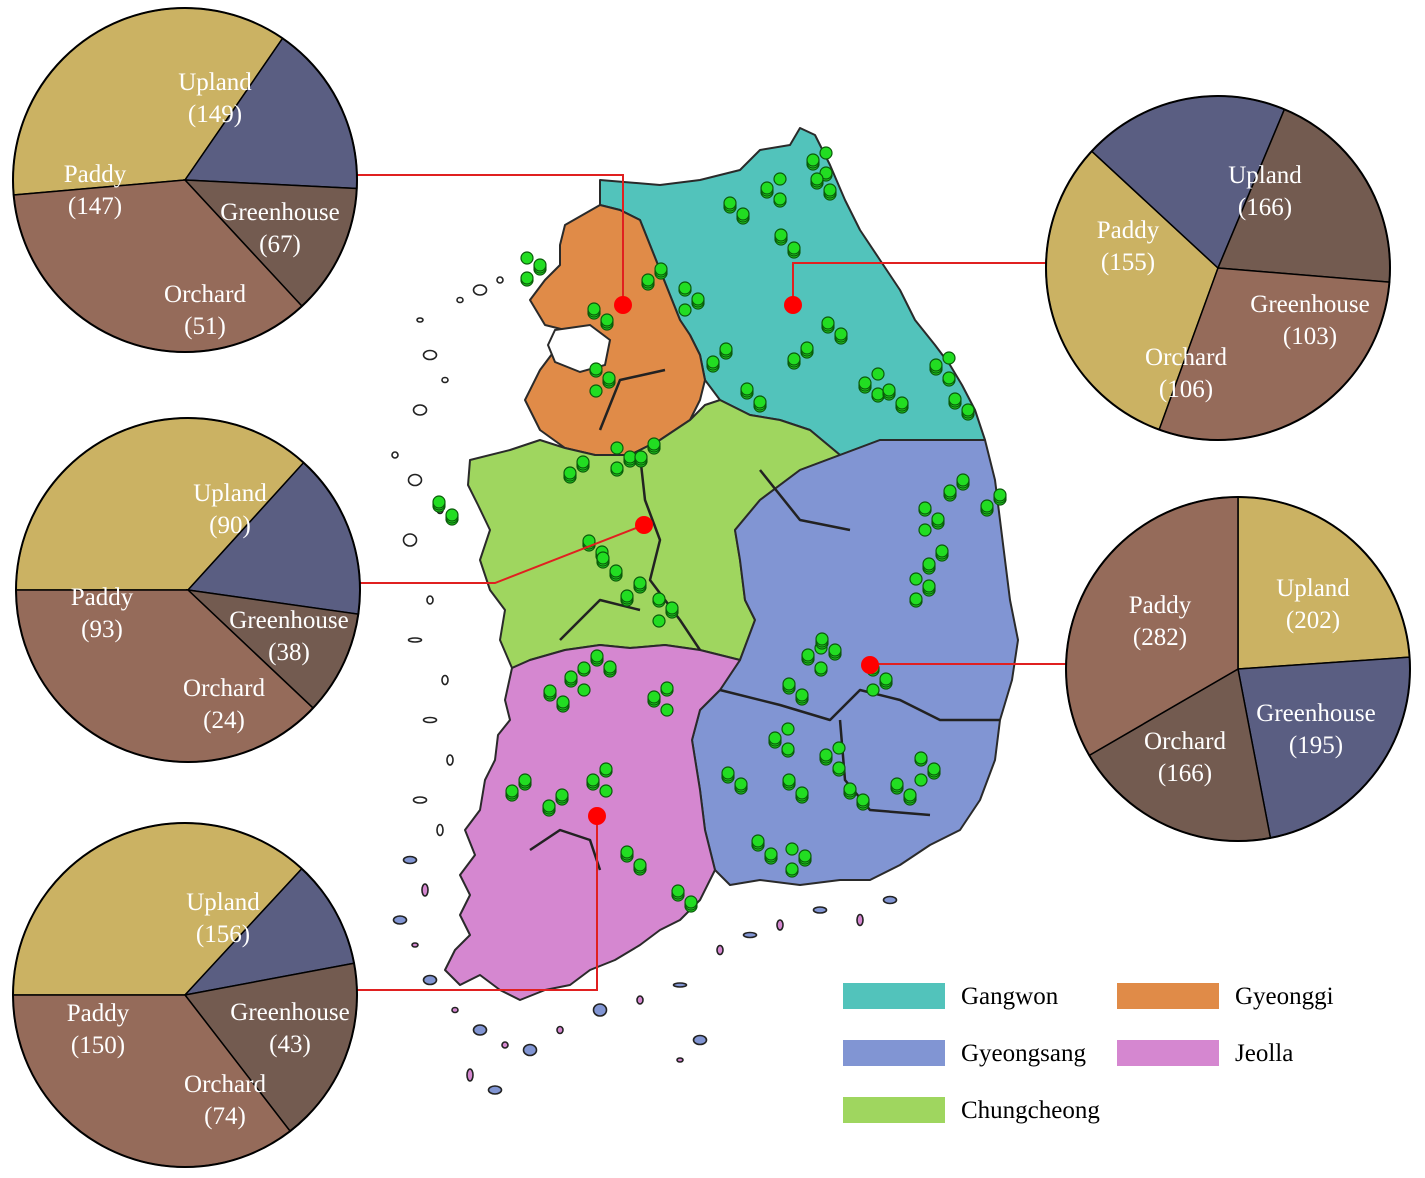 This screenshot has width=1425, height=1178. Describe the element at coordinates (224, 720) in the screenshot. I see `pie-slice-value: (24)` at that location.